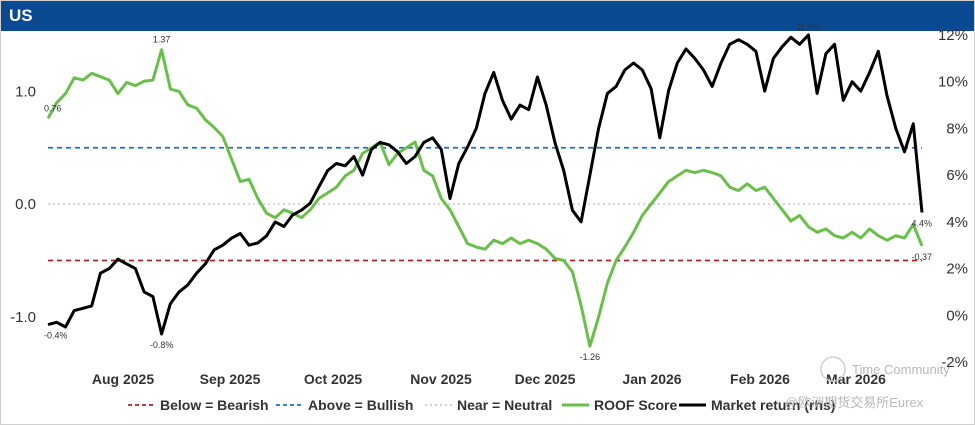 The width and height of the screenshot is (975, 425). What do you see at coordinates (21, 15) in the screenshot?
I see `chart-title: US` at bounding box center [21, 15].